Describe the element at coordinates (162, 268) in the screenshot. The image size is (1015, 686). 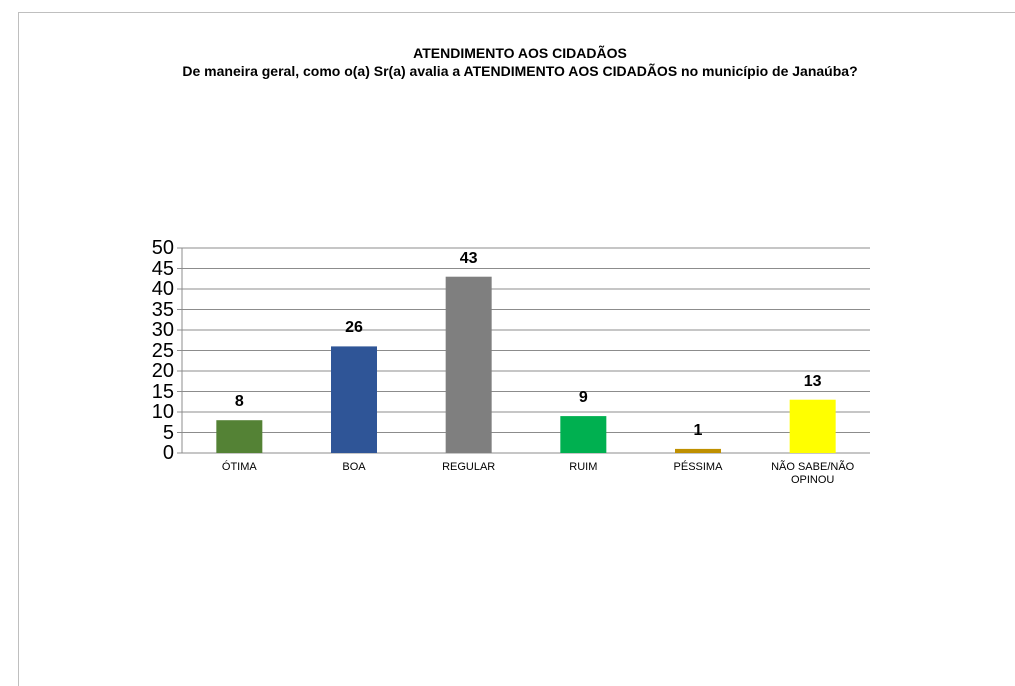
I see `y-tick-label: 45` at that location.